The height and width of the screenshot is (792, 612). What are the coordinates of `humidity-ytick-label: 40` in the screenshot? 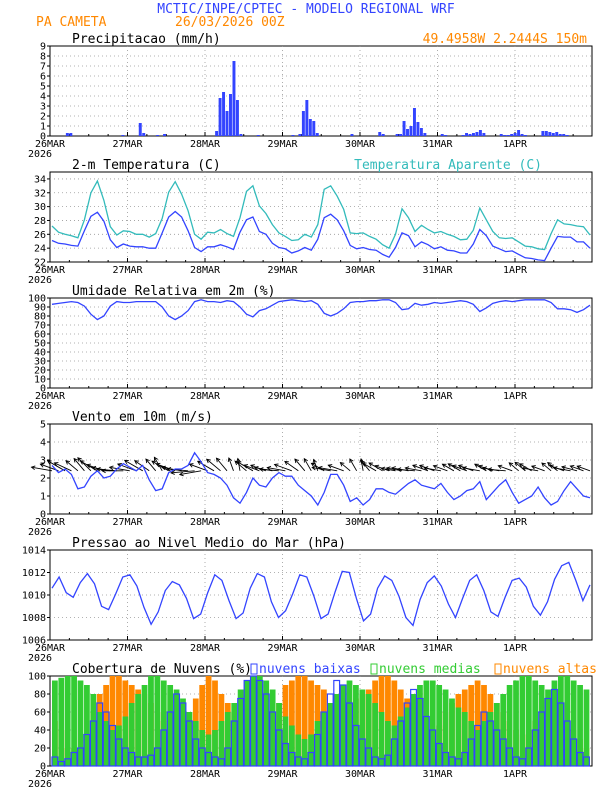 It's located at (40, 353).